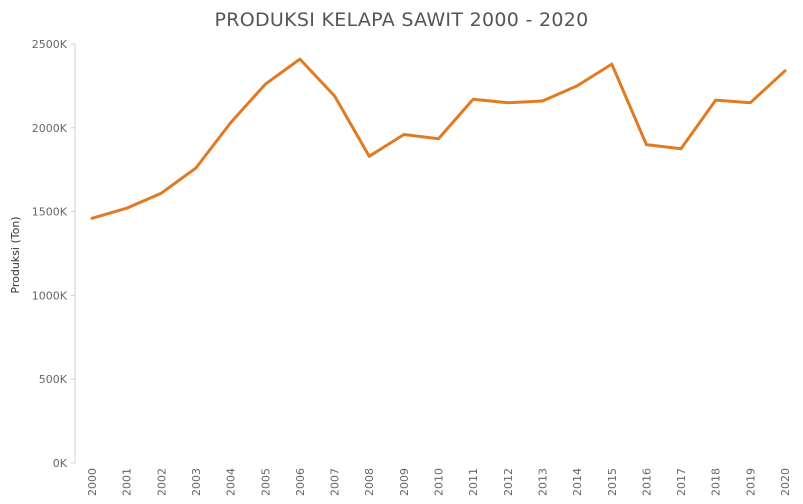 This screenshot has height=504, width=803. What do you see at coordinates (50, 44) in the screenshot?
I see `y-tick-label: 2500K` at bounding box center [50, 44].